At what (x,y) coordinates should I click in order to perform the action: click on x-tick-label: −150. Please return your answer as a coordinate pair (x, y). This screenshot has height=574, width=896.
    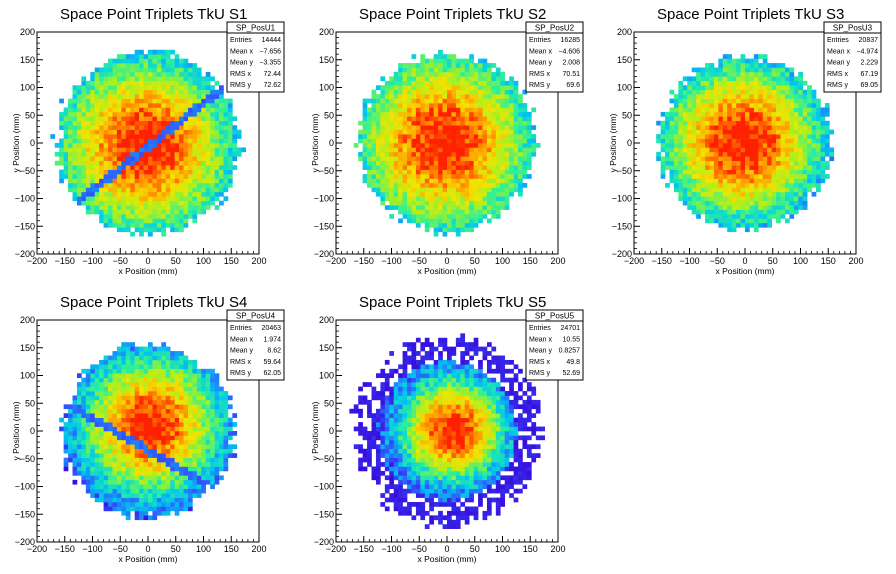
    Looking at the image, I should click on (662, 261).